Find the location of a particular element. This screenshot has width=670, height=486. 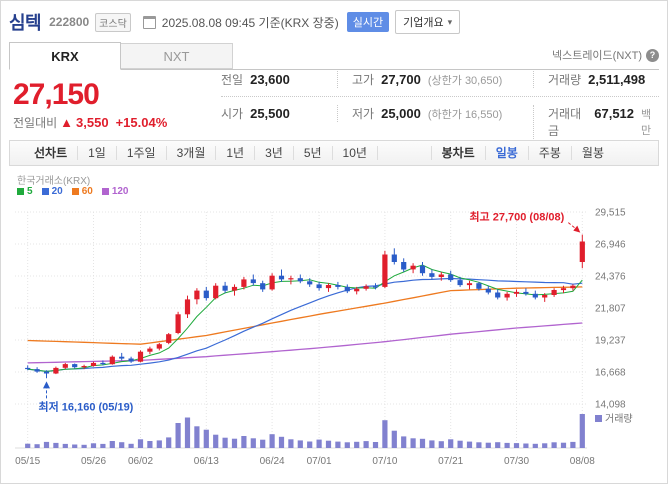

range-group: 선차트 1일 1주일 3개월 1년 3년 5년 10년 is located at coordinates (201, 153).